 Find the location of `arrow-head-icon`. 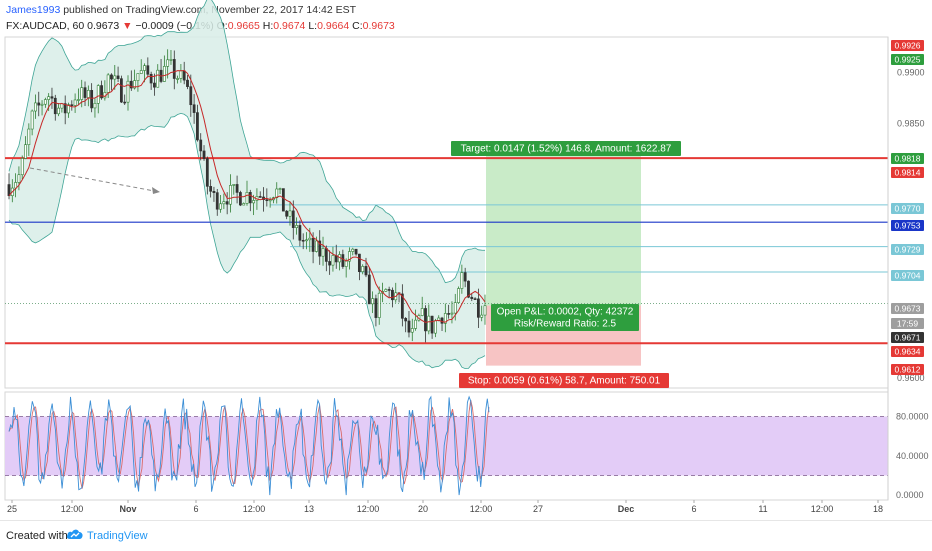

arrow-head-icon is located at coordinates (156, 190).